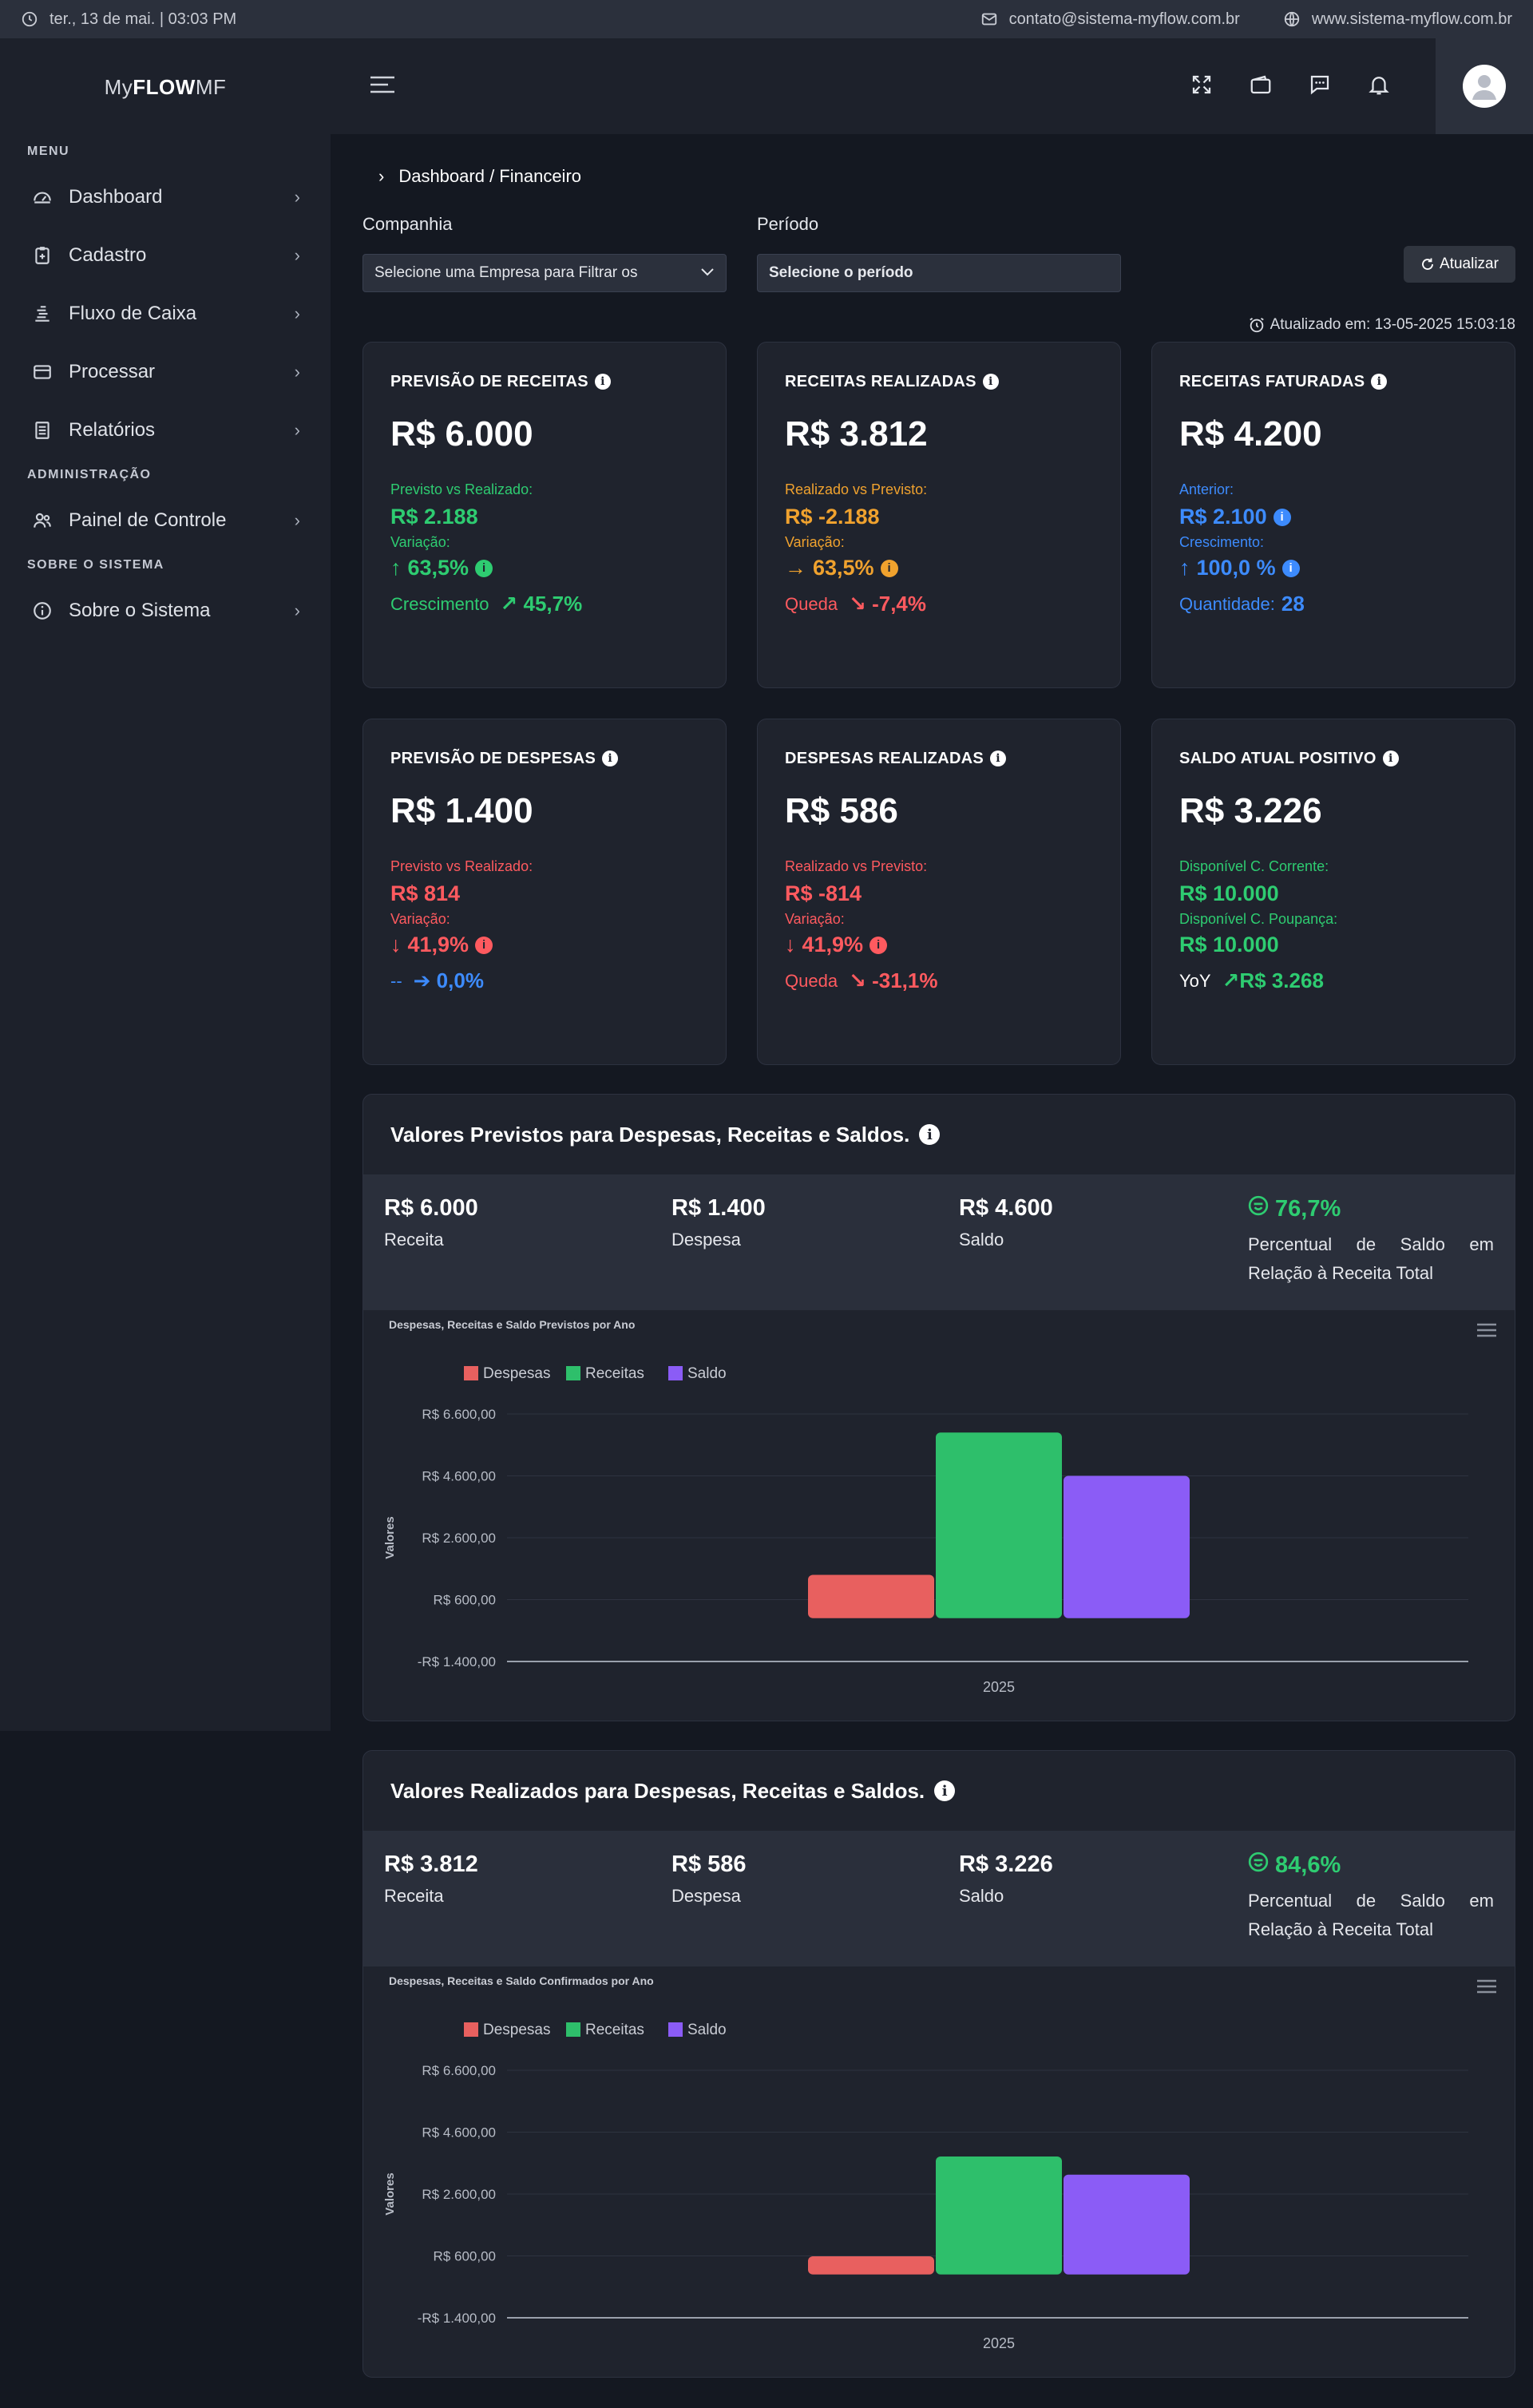 The height and width of the screenshot is (2408, 1533). I want to click on bell-icon, so click(1379, 87).